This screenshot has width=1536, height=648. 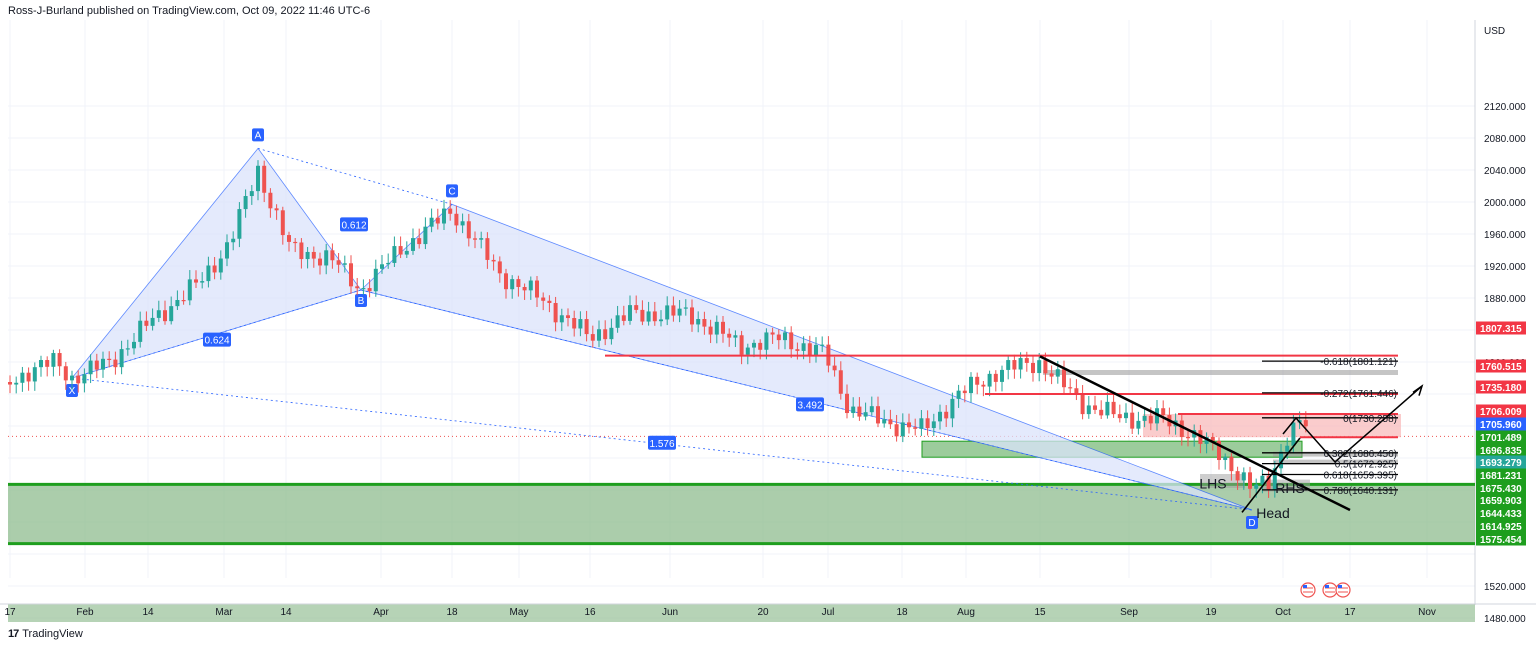 What do you see at coordinates (1501, 489) in the screenshot?
I see `price-tag-text: 1675.430` at bounding box center [1501, 489].